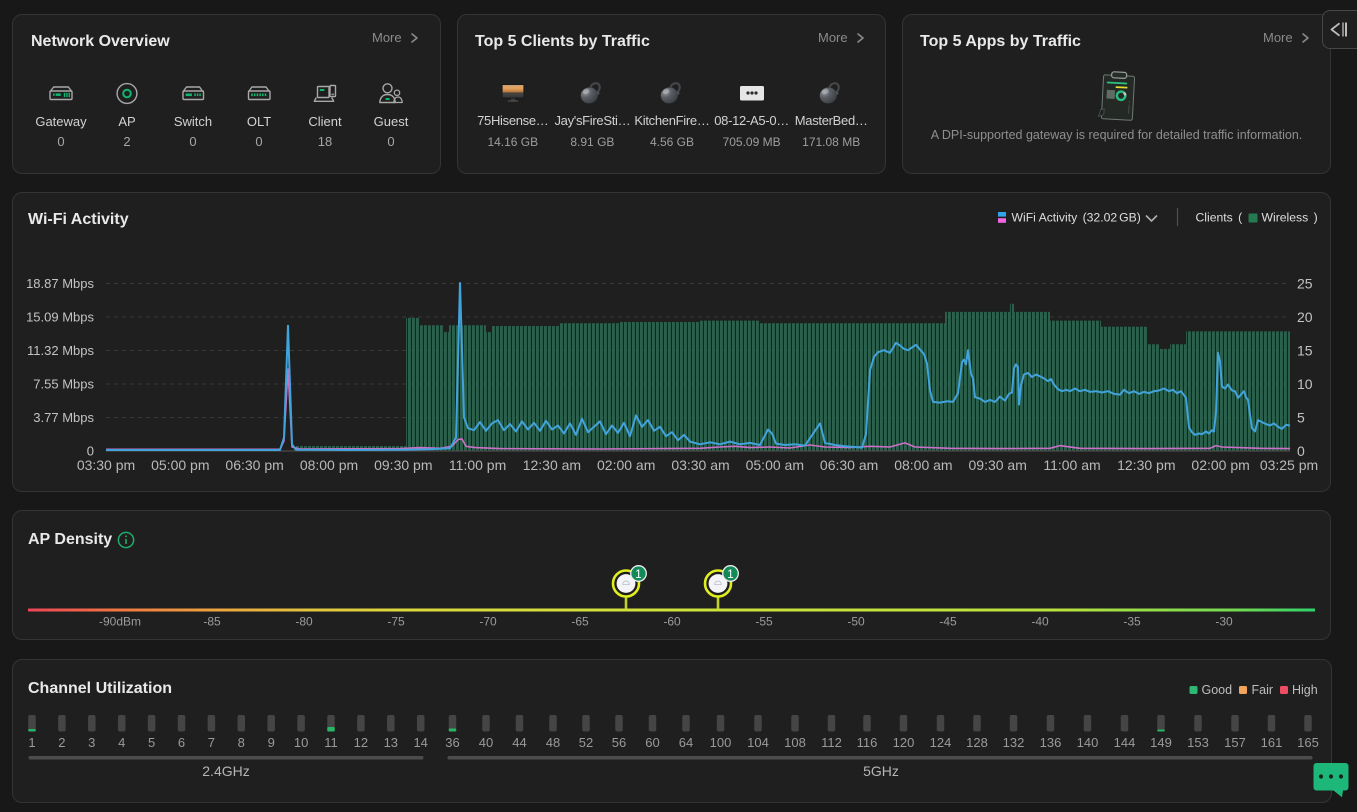  I want to click on svg-text: -80, so click(304, 622).